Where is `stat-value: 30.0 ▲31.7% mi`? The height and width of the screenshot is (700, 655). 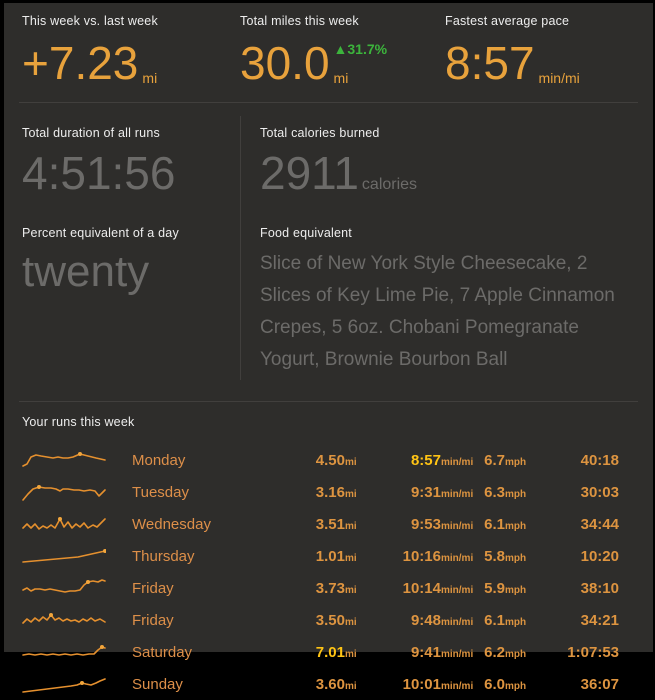
stat-value: 30.0 ▲31.7% mi is located at coordinates (342, 63).